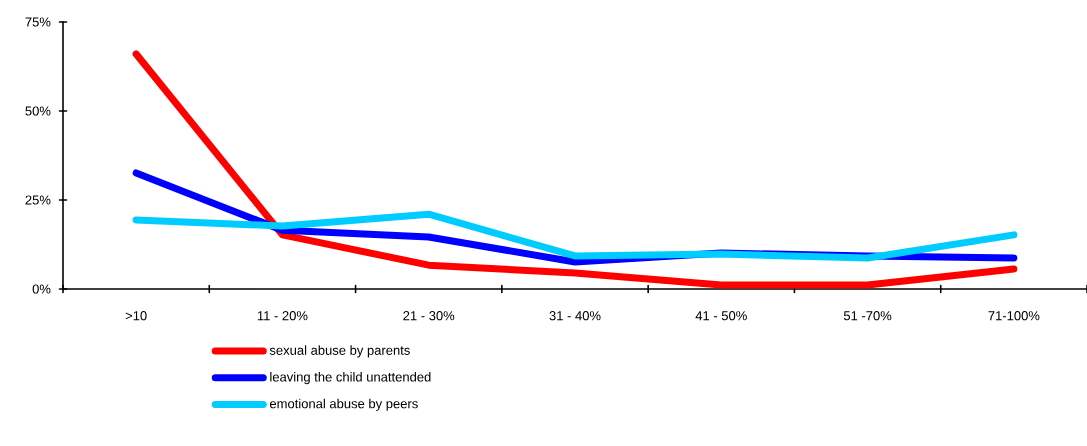 This screenshot has width=1087, height=446. I want to click on legend-label: emotional abuse by peers, so click(343, 404).